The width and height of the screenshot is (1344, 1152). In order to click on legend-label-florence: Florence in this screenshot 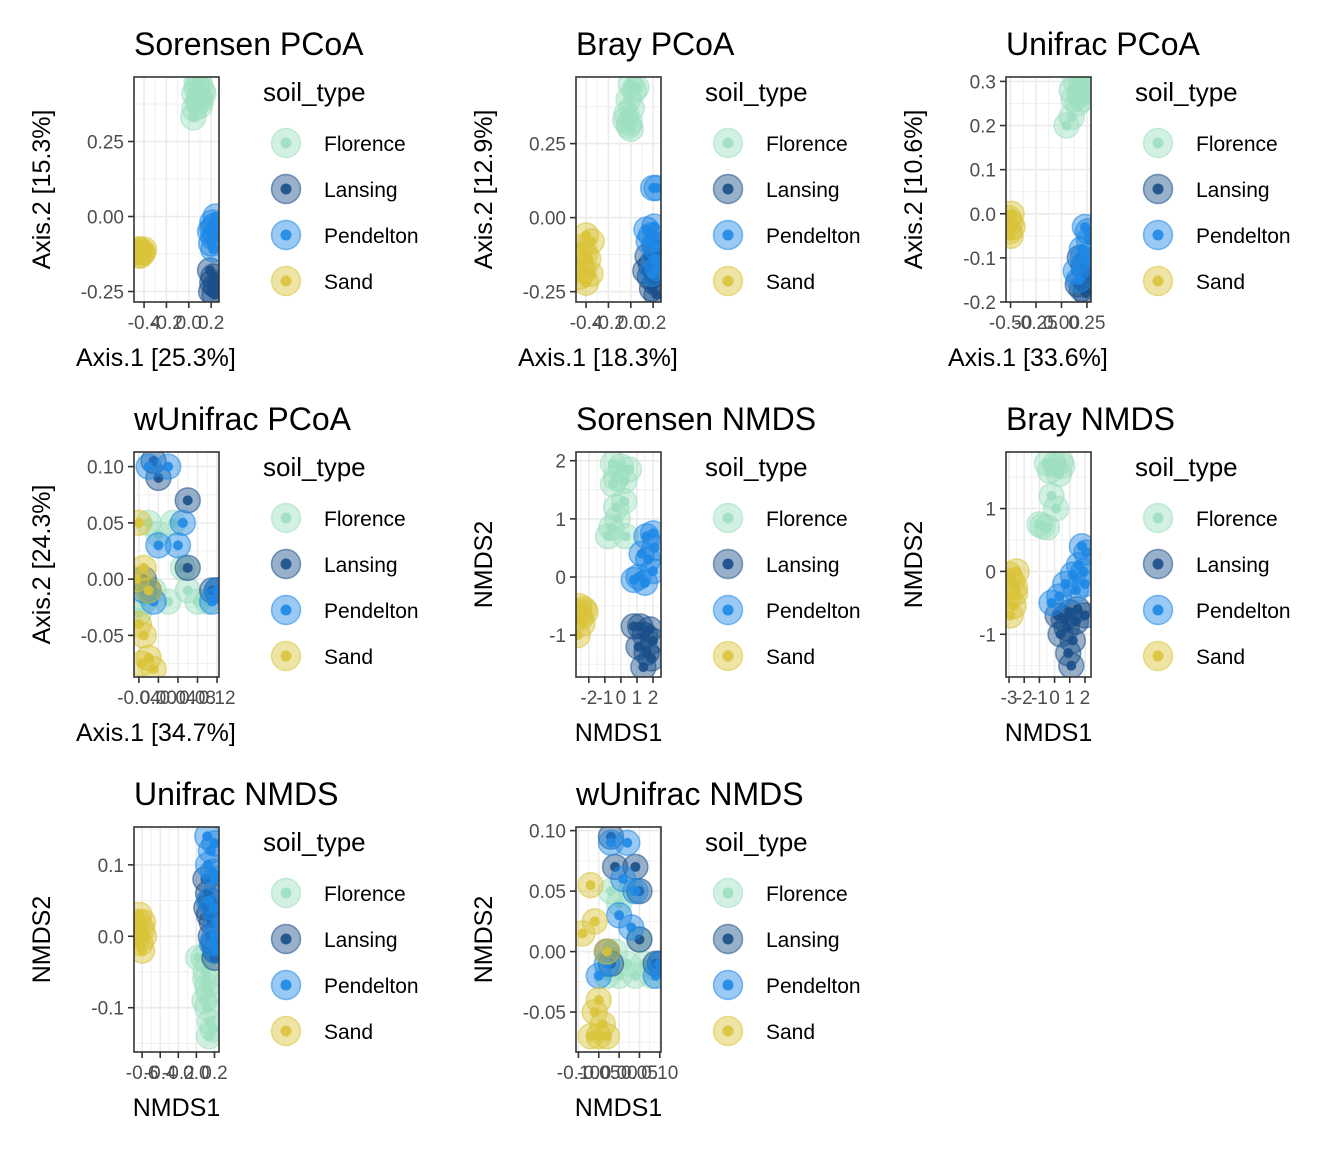, I will do `click(365, 144)`.